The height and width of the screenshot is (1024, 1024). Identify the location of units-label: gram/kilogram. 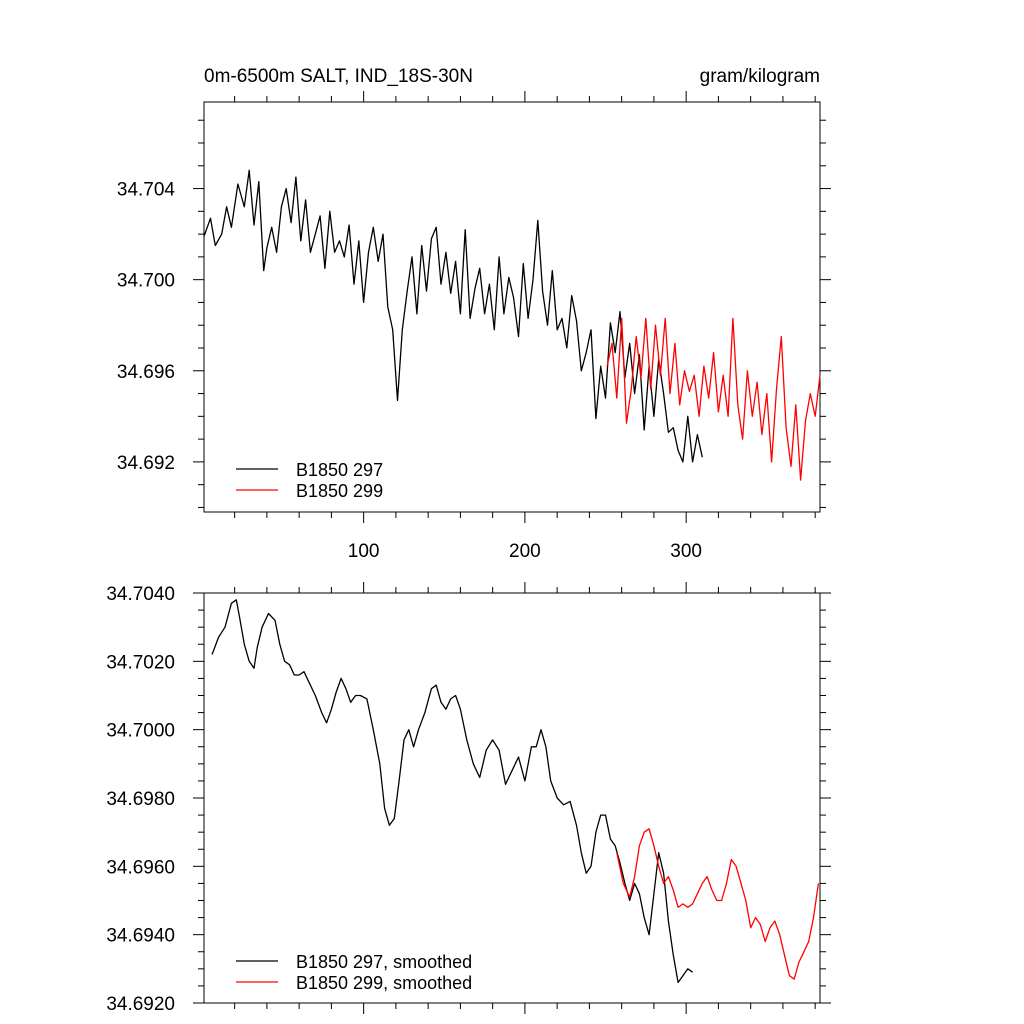
(760, 76).